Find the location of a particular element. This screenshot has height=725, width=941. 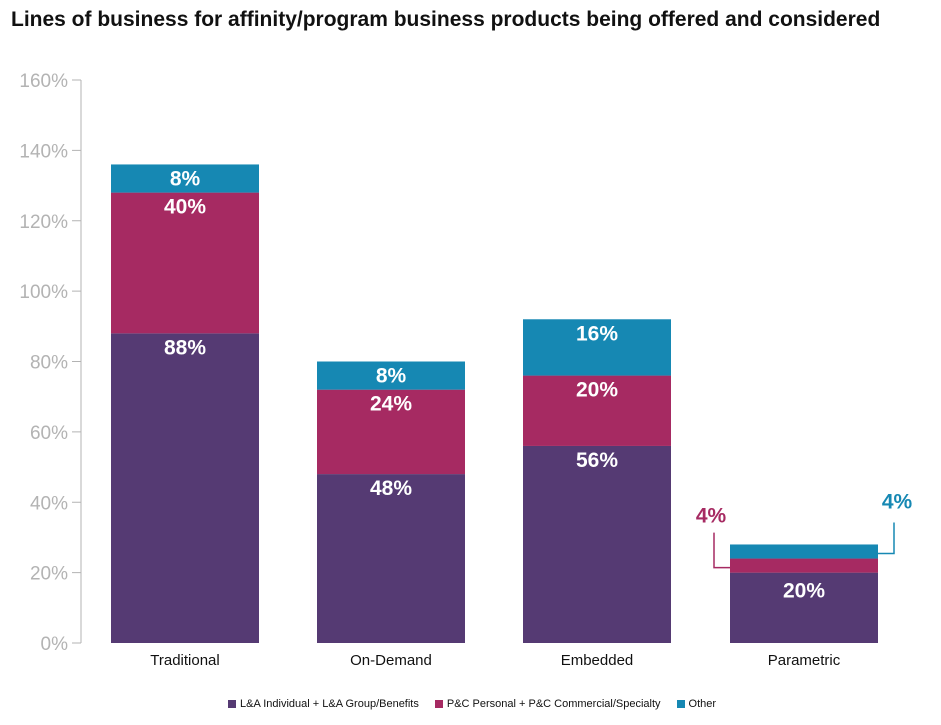

x-tick-label: Embedded is located at coordinates (597, 660).